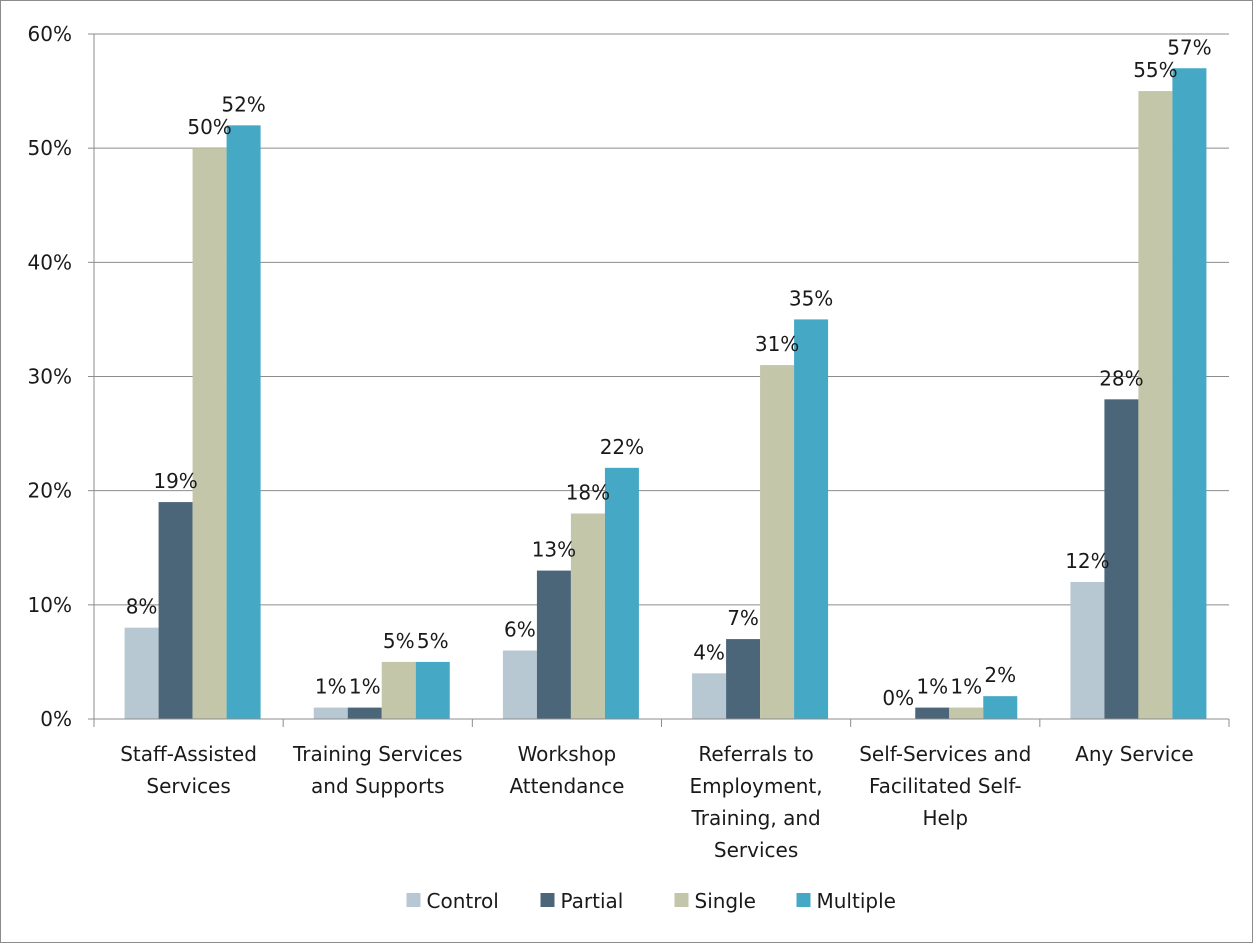 This screenshot has width=1253, height=943. Describe the element at coordinates (681, 900) in the screenshot. I see `legend-swatch-single` at that location.